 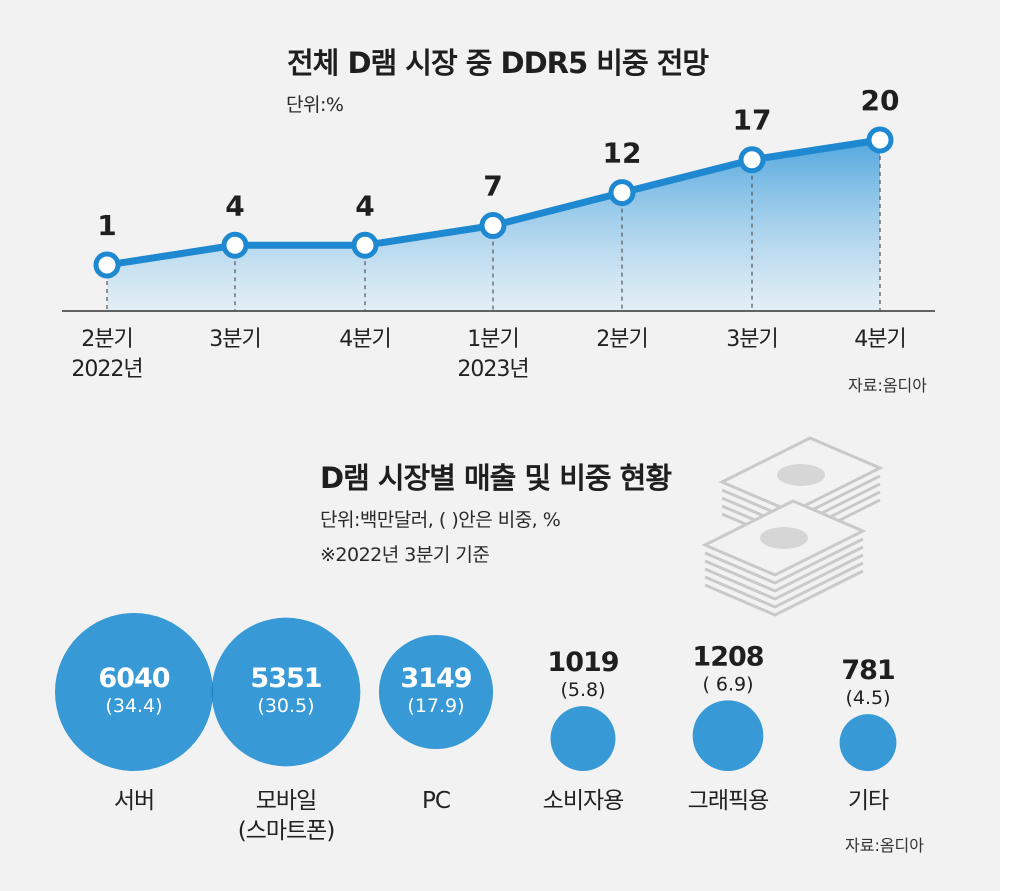 I want to click on bubble-category-label: 기타, so click(x=868, y=801).